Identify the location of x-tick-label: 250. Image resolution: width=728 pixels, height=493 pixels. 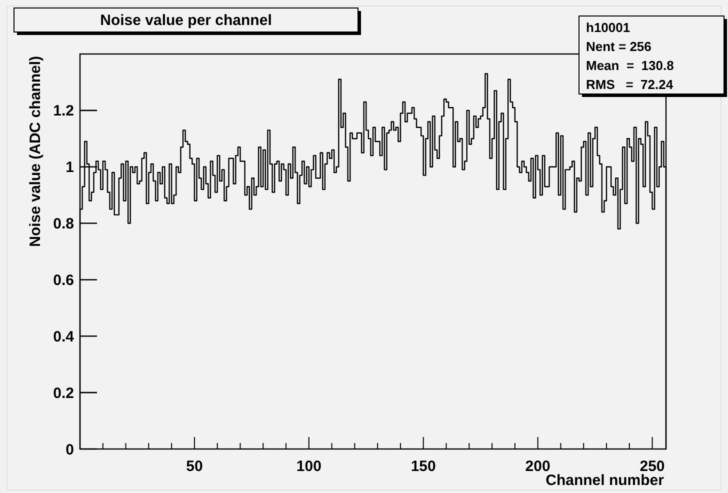
(652, 466).